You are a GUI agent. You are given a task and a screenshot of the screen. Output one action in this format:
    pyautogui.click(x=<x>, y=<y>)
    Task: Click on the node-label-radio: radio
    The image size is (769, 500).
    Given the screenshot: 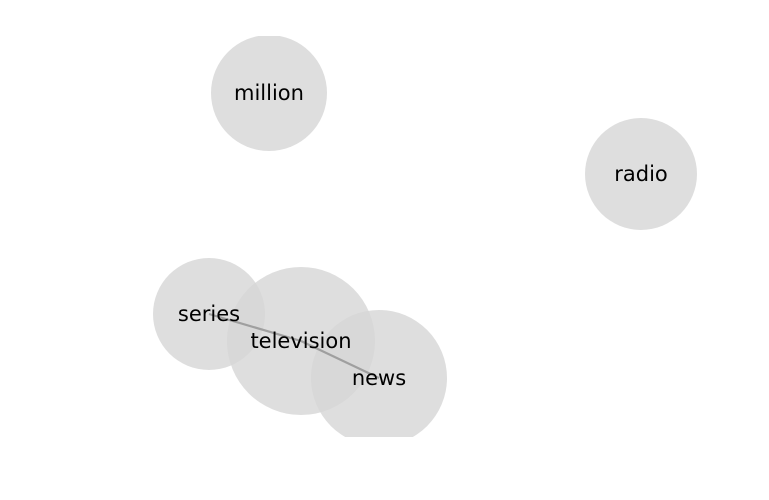 What is the action you would take?
    pyautogui.click(x=641, y=174)
    